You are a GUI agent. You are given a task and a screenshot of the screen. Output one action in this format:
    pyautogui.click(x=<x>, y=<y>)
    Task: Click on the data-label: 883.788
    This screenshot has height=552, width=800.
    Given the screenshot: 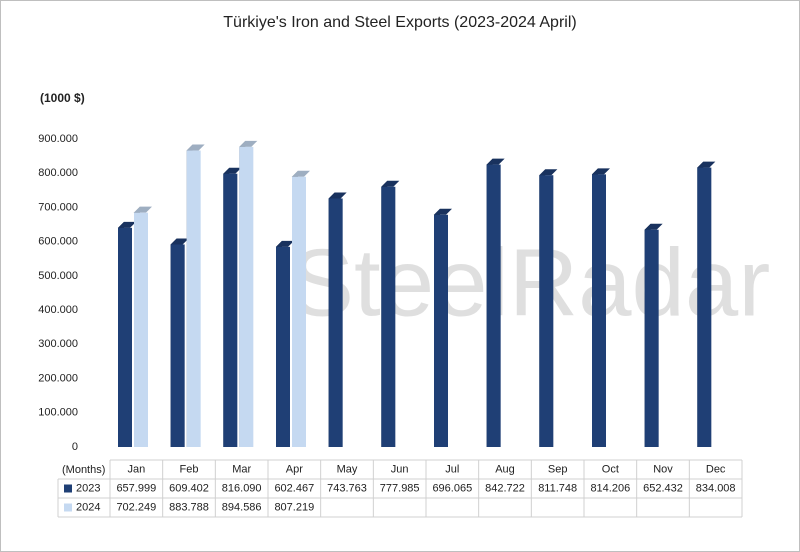 What is the action you would take?
    pyautogui.click(x=189, y=507)
    